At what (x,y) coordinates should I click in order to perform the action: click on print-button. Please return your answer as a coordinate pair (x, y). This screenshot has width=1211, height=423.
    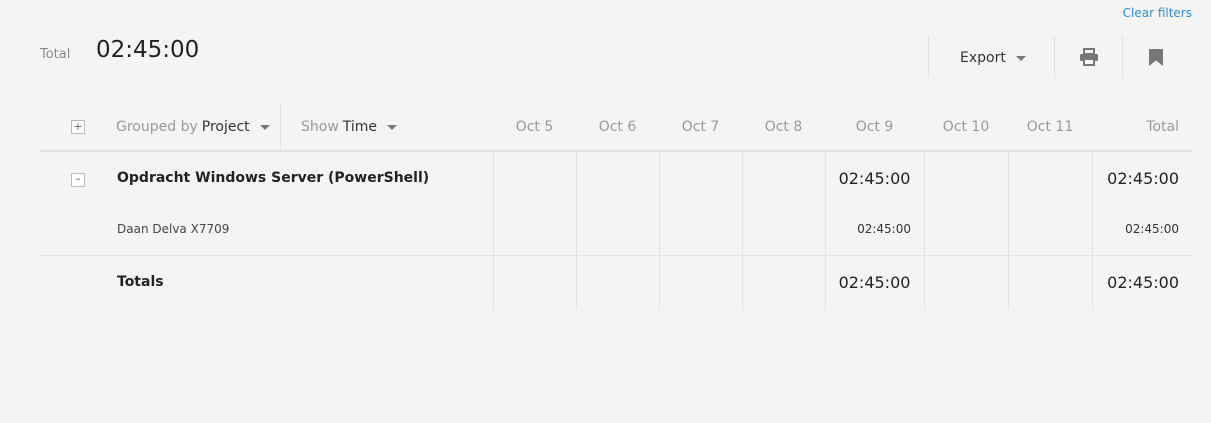
    Looking at the image, I should click on (1089, 57).